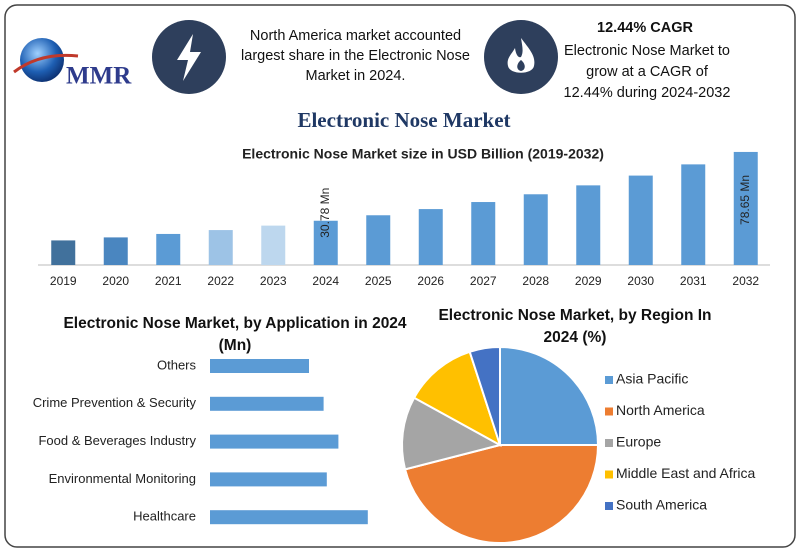 The height and width of the screenshot is (552, 800). I want to click on info-title: 12.44% CAGR, so click(645, 28).